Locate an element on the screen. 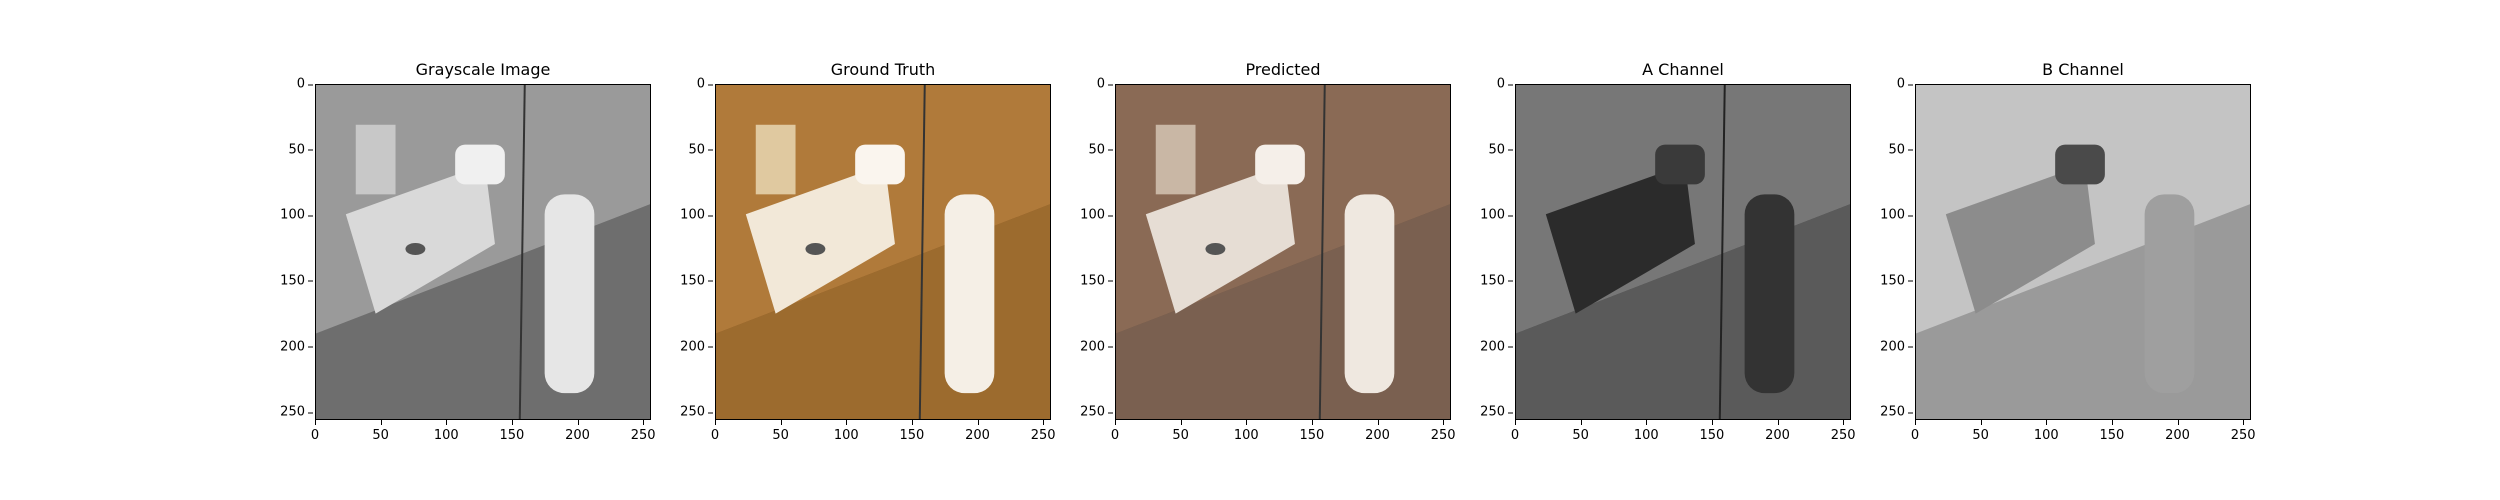 The image size is (2500, 500). panel-title: Grayscale Image is located at coordinates (483, 69).